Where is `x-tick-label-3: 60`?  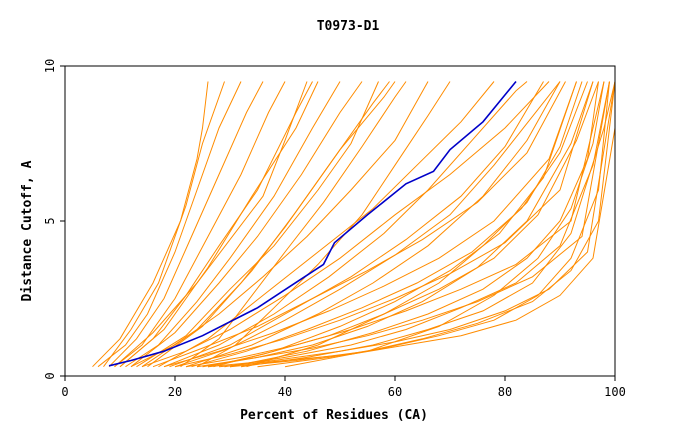 x-tick-label-3: 60 is located at coordinates (395, 392).